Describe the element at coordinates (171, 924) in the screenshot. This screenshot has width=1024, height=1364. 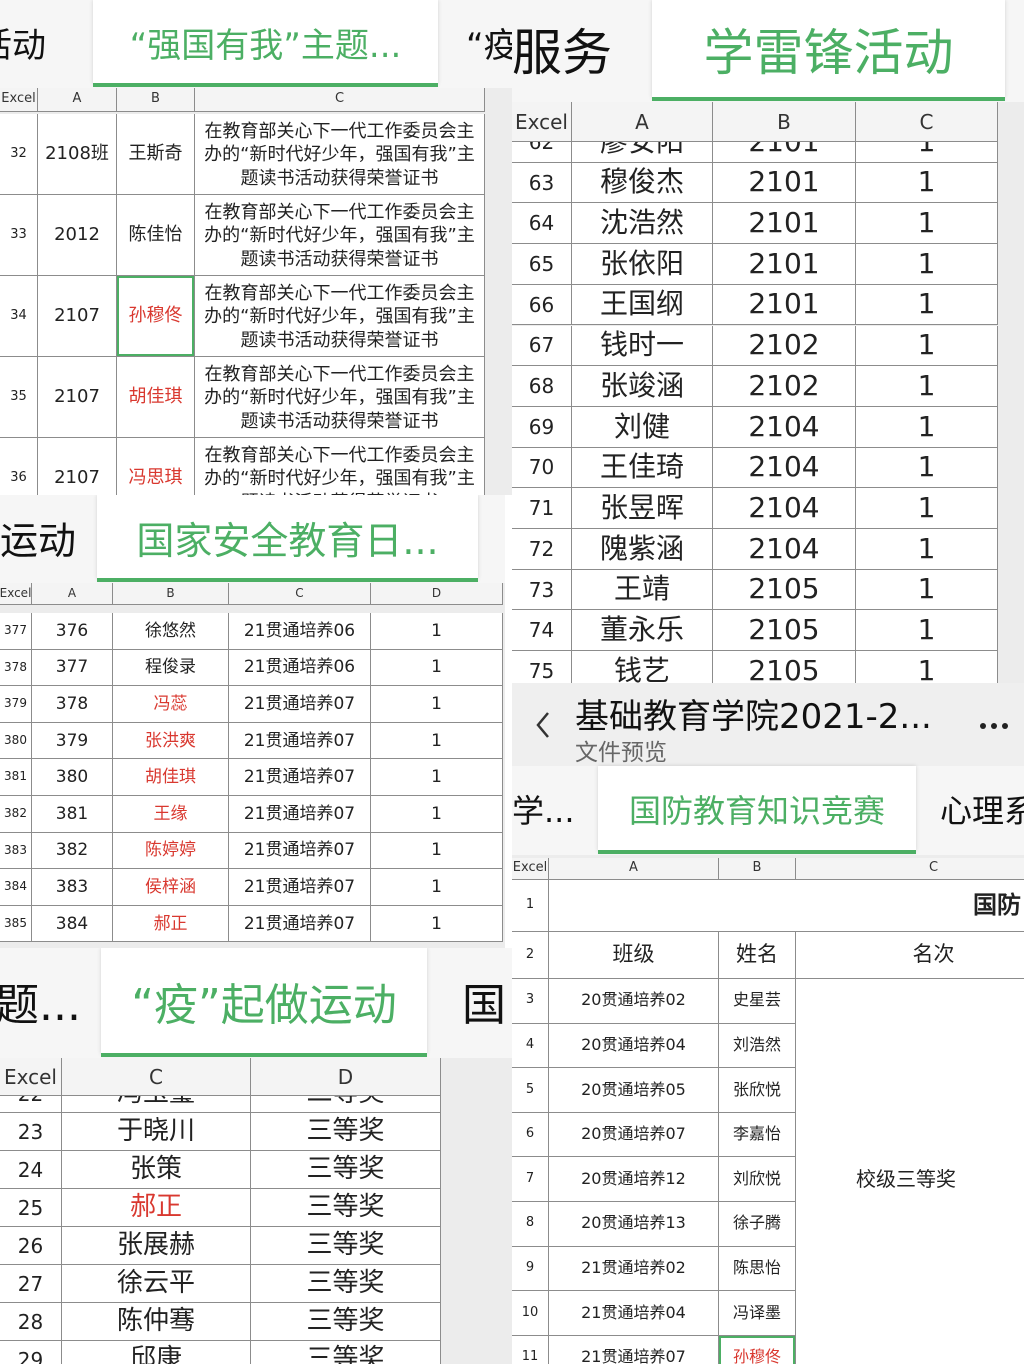
I see `cell: 郝正` at that location.